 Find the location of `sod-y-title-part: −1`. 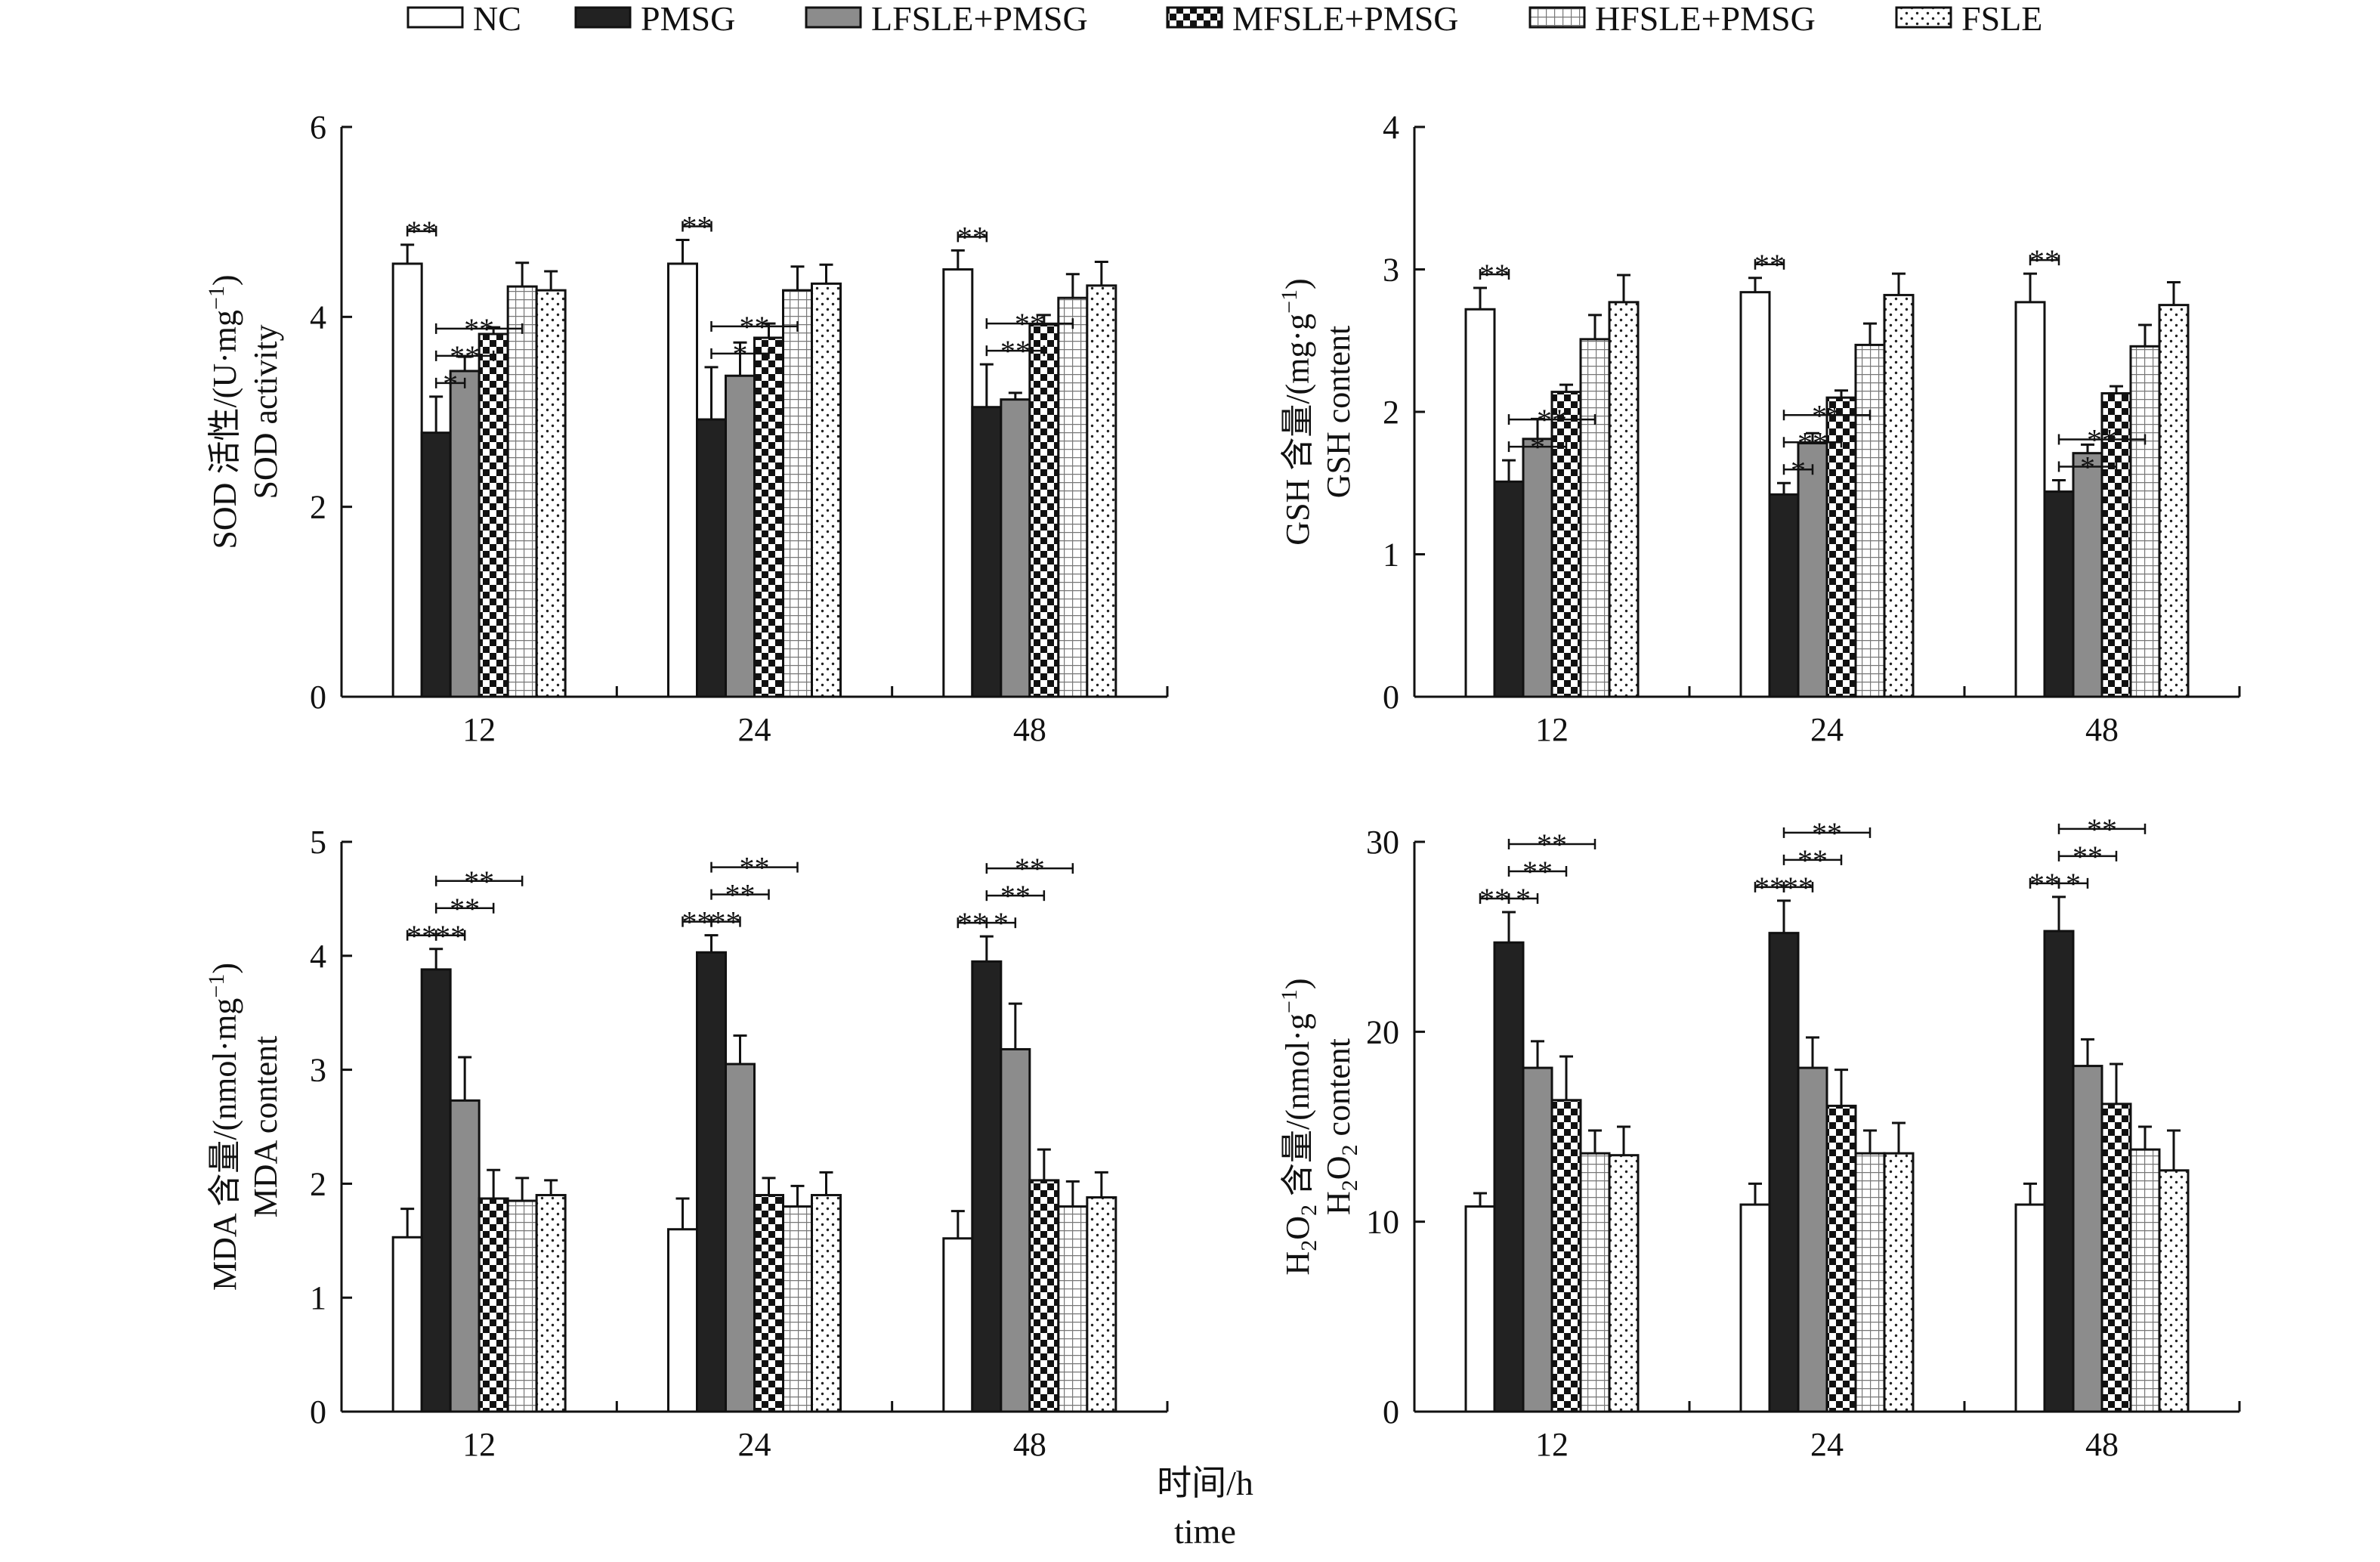

sod-y-title-part: −1 is located at coordinates (216, 298).